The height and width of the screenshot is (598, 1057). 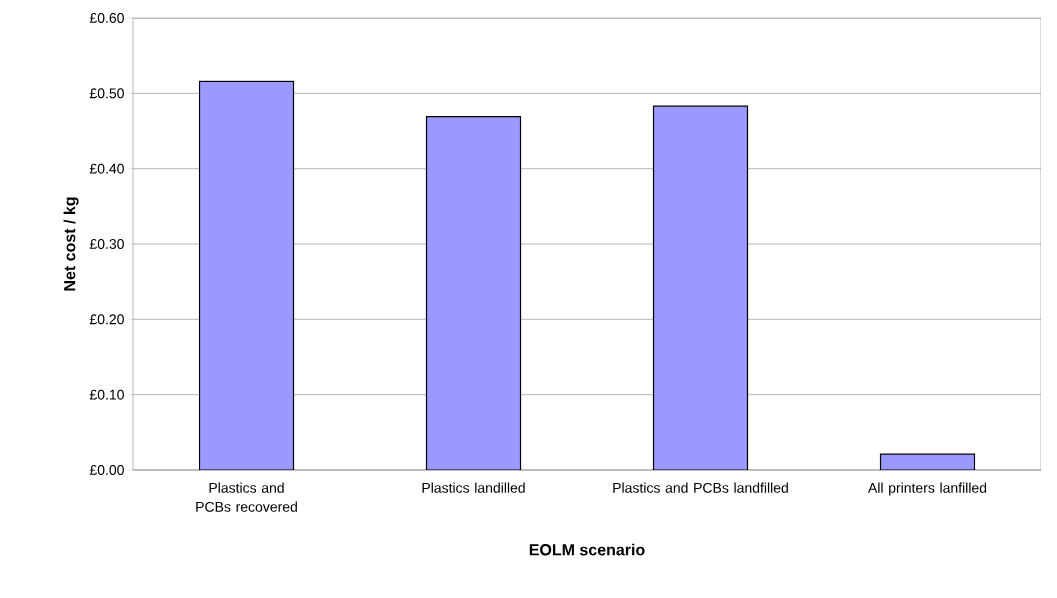 I want to click on y-tick-label: £0.50, so click(x=106, y=93).